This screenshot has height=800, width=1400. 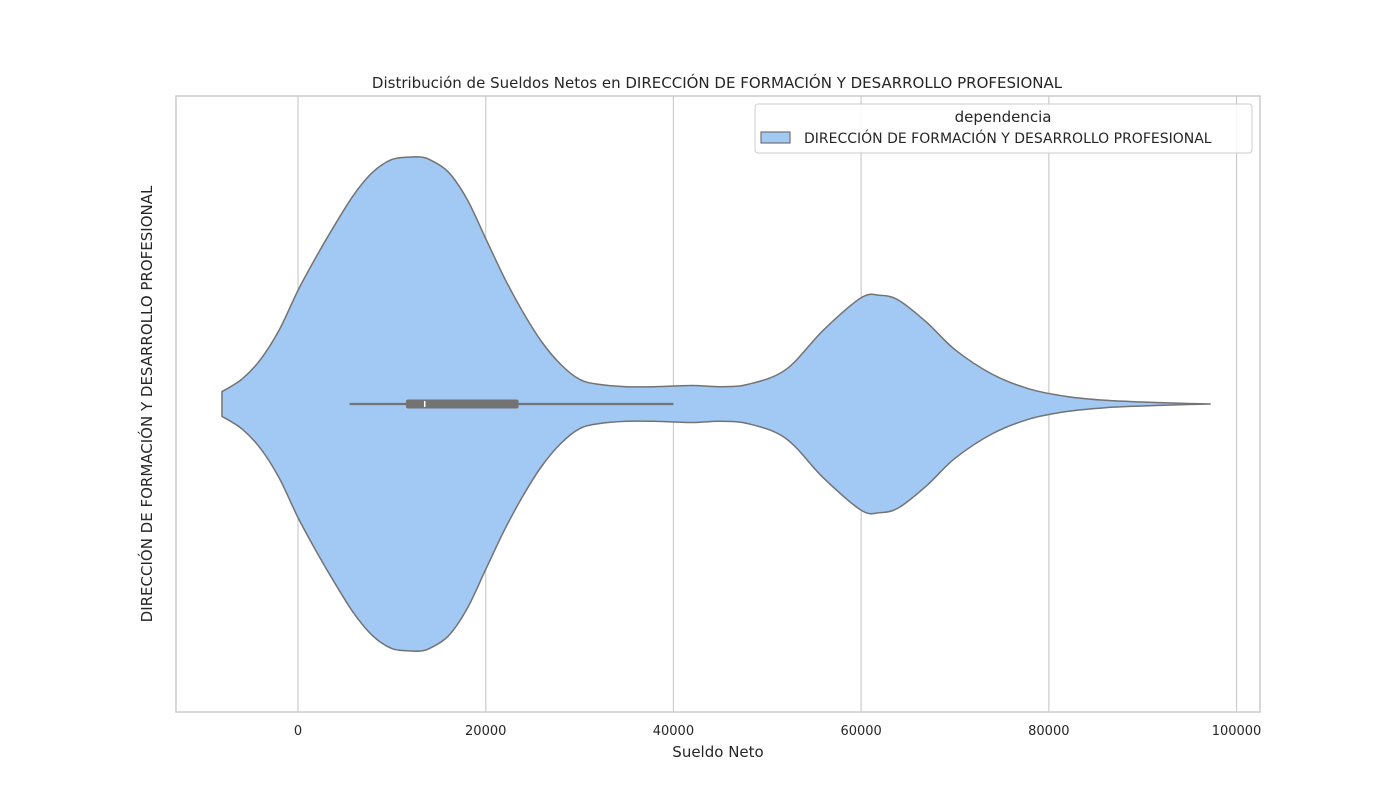 What do you see at coordinates (1003, 117) in the screenshot?
I see `legend-title: dependencia` at bounding box center [1003, 117].